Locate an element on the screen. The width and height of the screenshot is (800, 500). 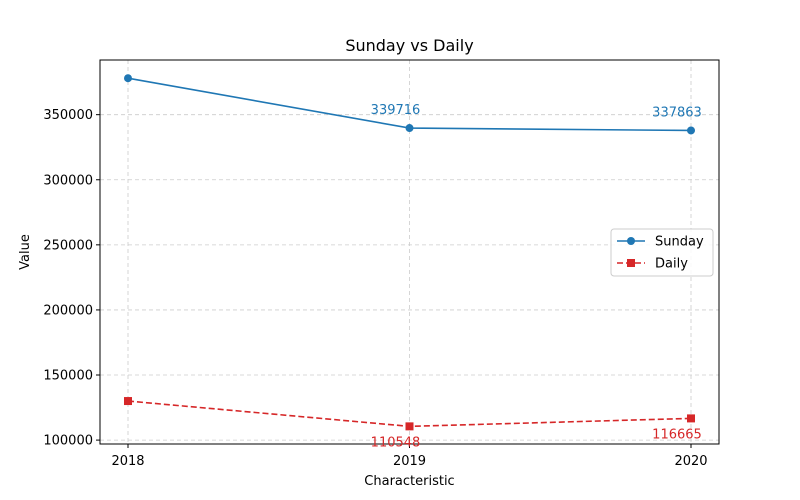
series-daily: 110548 116665 is located at coordinates (413, 423).